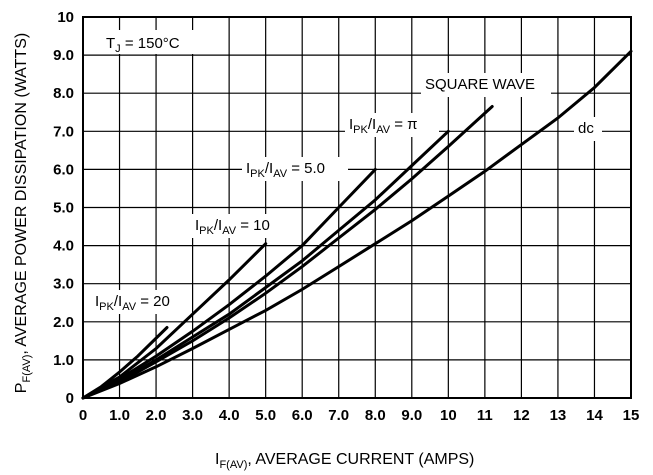 This screenshot has height=475, width=653. What do you see at coordinates (156, 415) in the screenshot?
I see `x-tick-label: 2.0` at bounding box center [156, 415].